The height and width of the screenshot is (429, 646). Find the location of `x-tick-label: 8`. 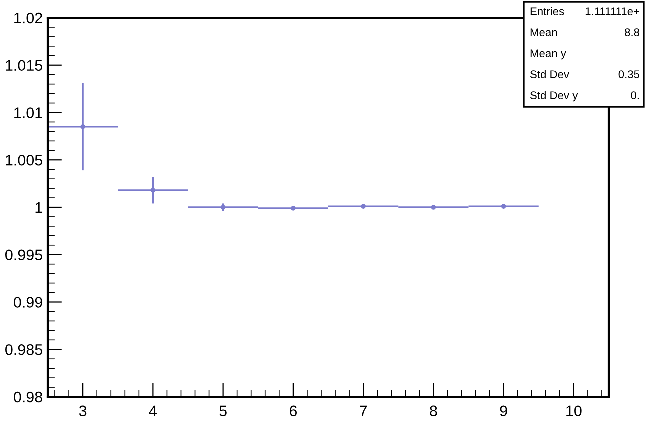

x-tick-label: 8 is located at coordinates (434, 411).